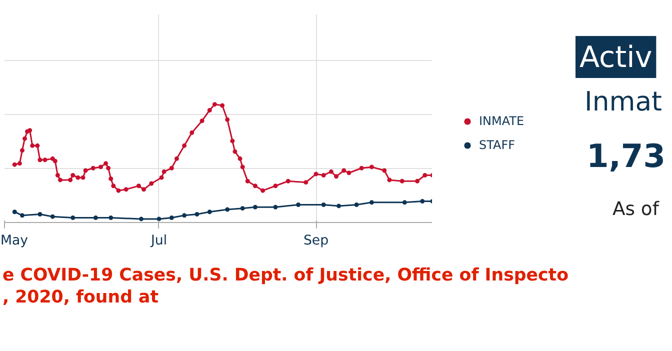  Describe the element at coordinates (285, 276) in the screenshot. I see `text: e COVID-19 Cases, U.S. Dept. of Justice, Office of Inspecto` at that location.